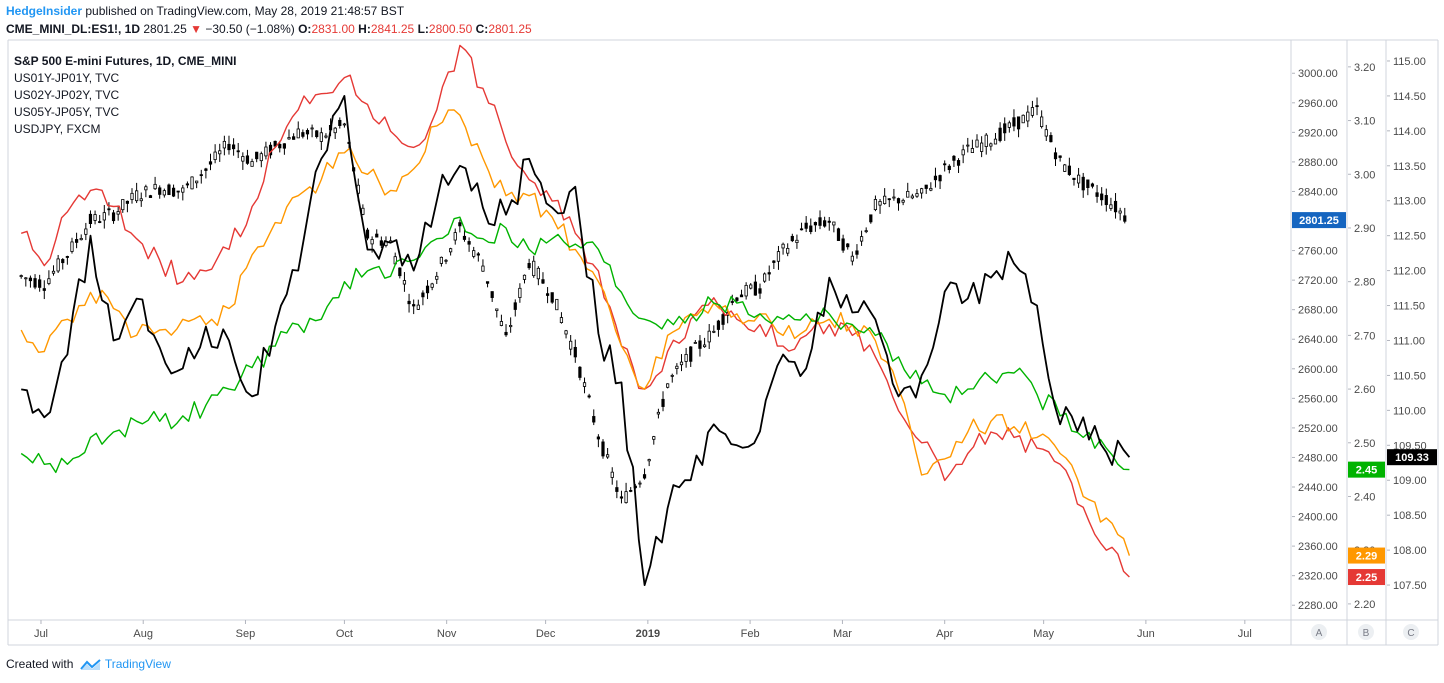 This screenshot has height=683, width=1444. I want to click on legend-item: US05Y-JP05Y, TVC, so click(67, 112).